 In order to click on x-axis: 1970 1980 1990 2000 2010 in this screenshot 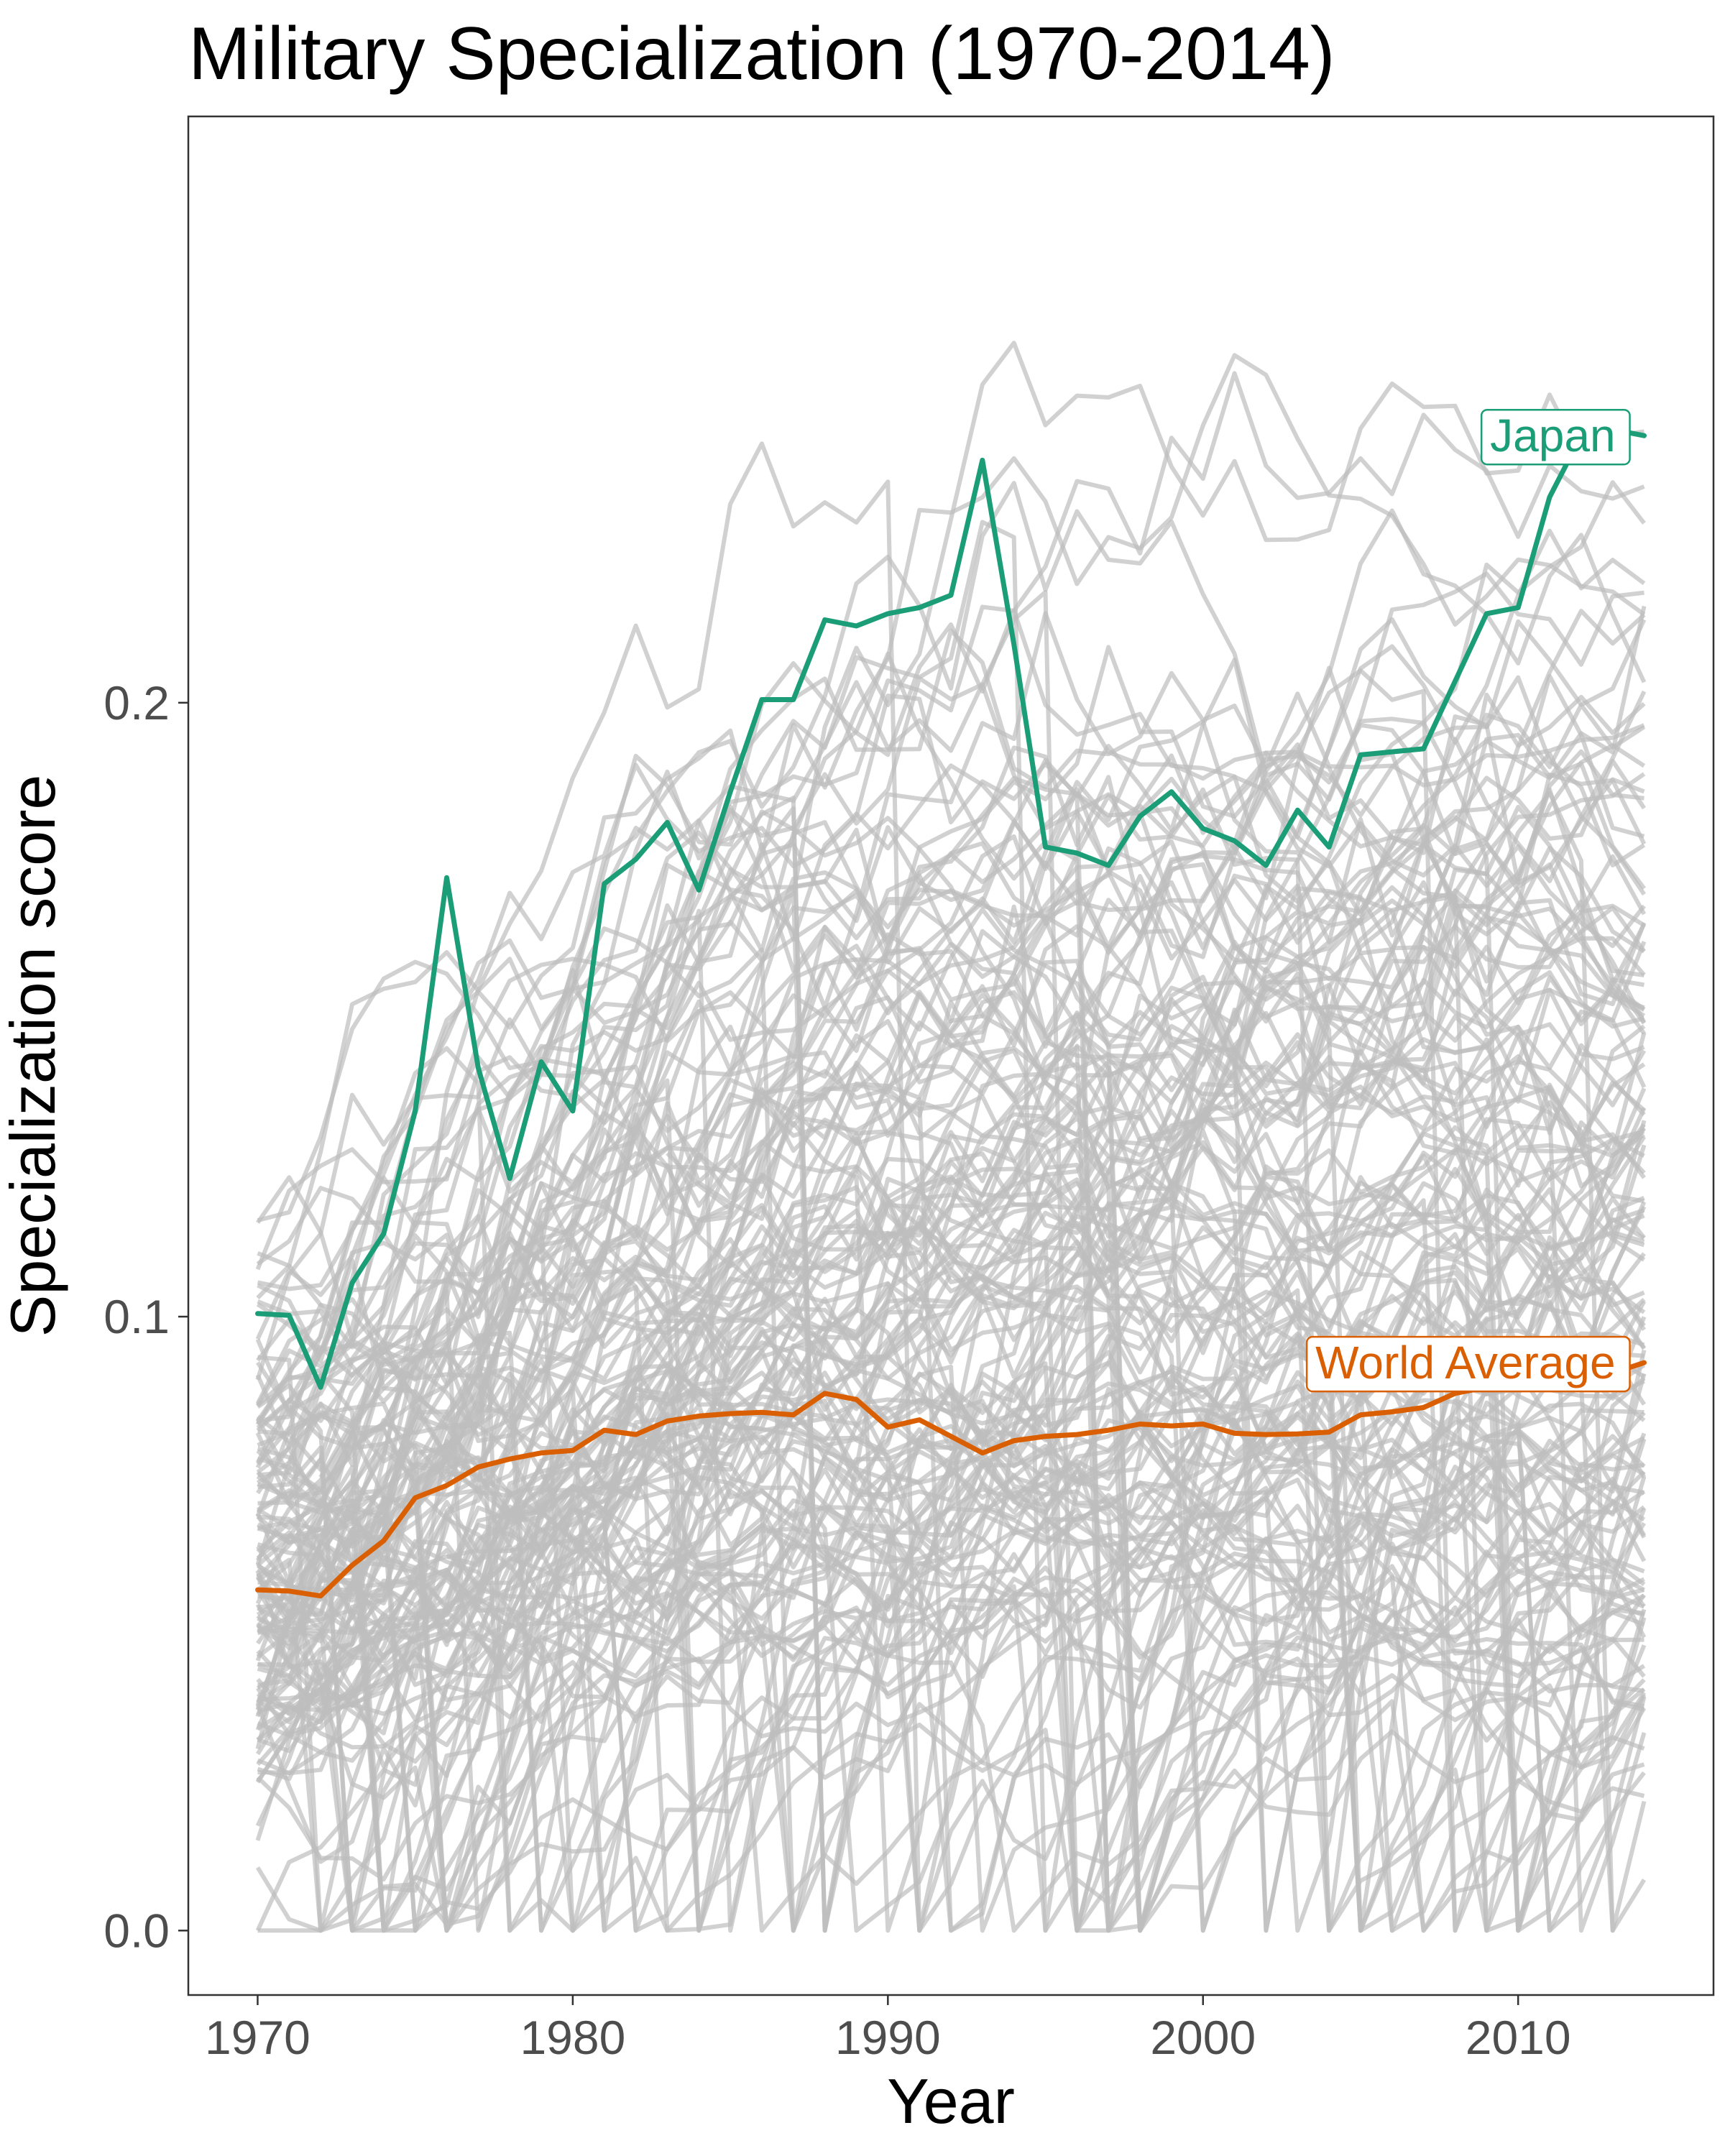, I will do `click(888, 2030)`.